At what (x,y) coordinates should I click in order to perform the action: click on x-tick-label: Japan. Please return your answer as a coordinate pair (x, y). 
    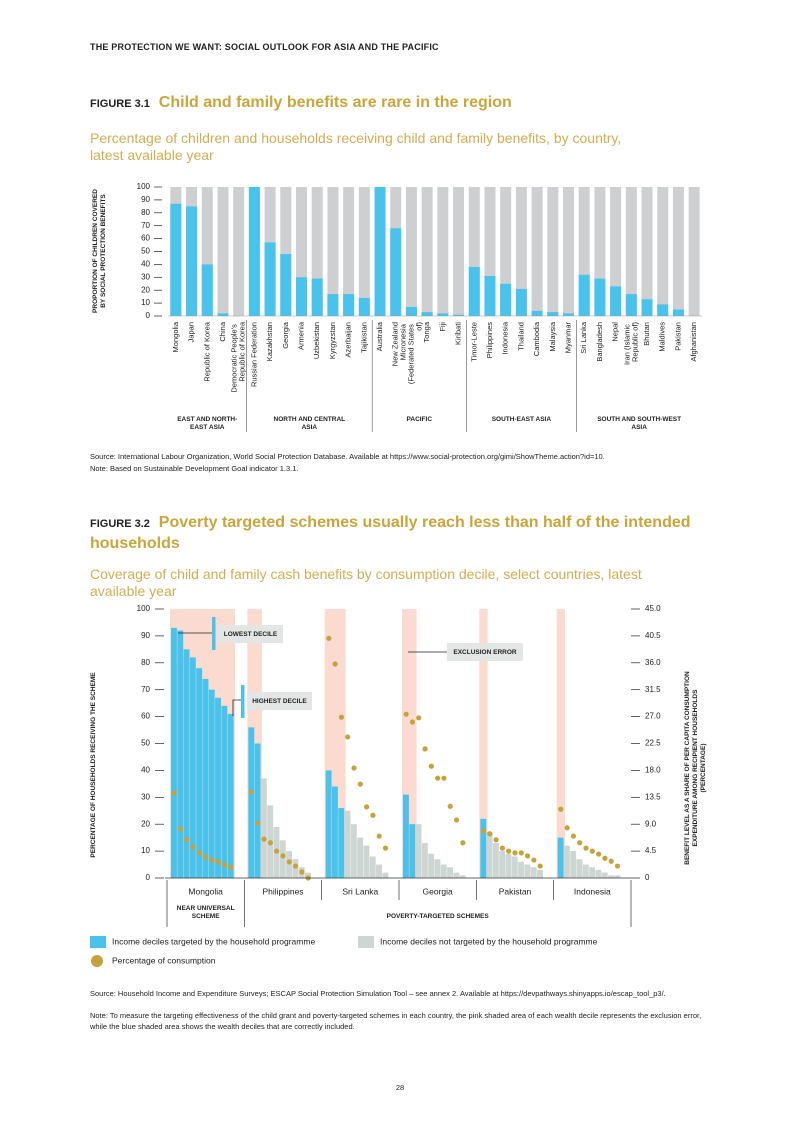
    Looking at the image, I should click on (191, 332).